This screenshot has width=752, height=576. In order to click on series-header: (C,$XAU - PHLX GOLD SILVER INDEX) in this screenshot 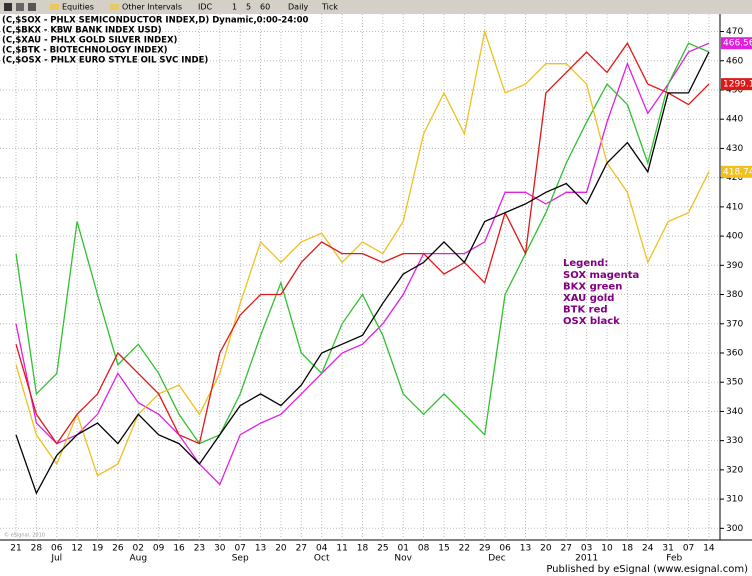, I will do `click(90, 41)`.